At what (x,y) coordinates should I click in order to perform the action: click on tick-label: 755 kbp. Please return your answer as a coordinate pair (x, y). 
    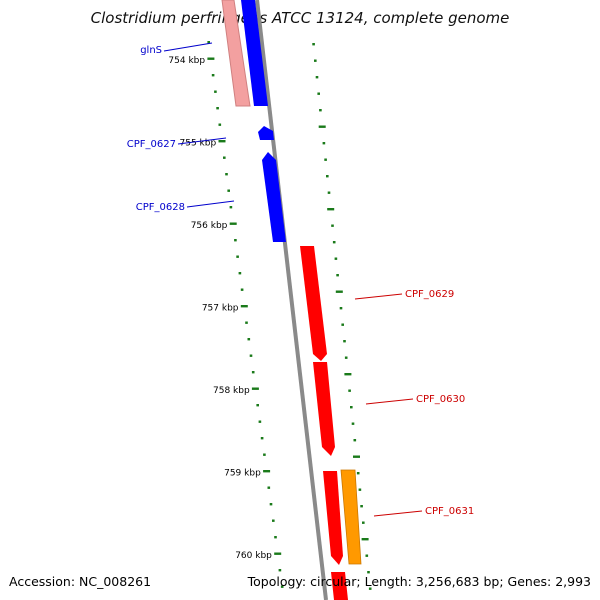
    Looking at the image, I should click on (198, 144).